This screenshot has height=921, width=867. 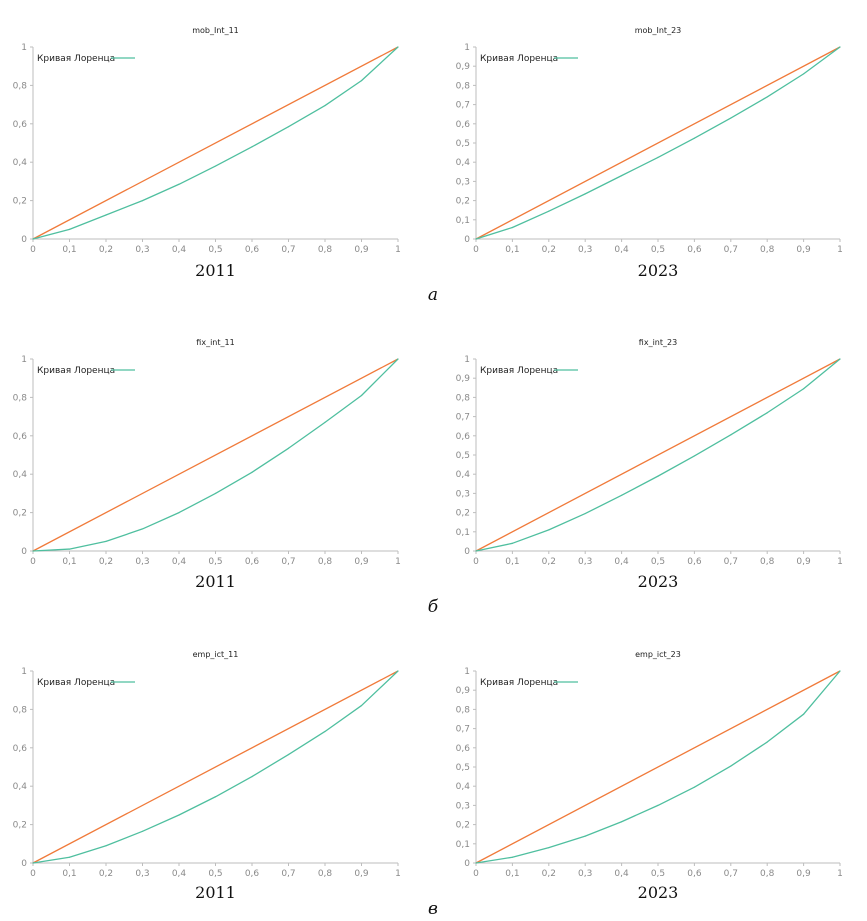 What do you see at coordinates (549, 250) in the screenshot?
I see `x-tick-label: 0,2` at bounding box center [549, 250].